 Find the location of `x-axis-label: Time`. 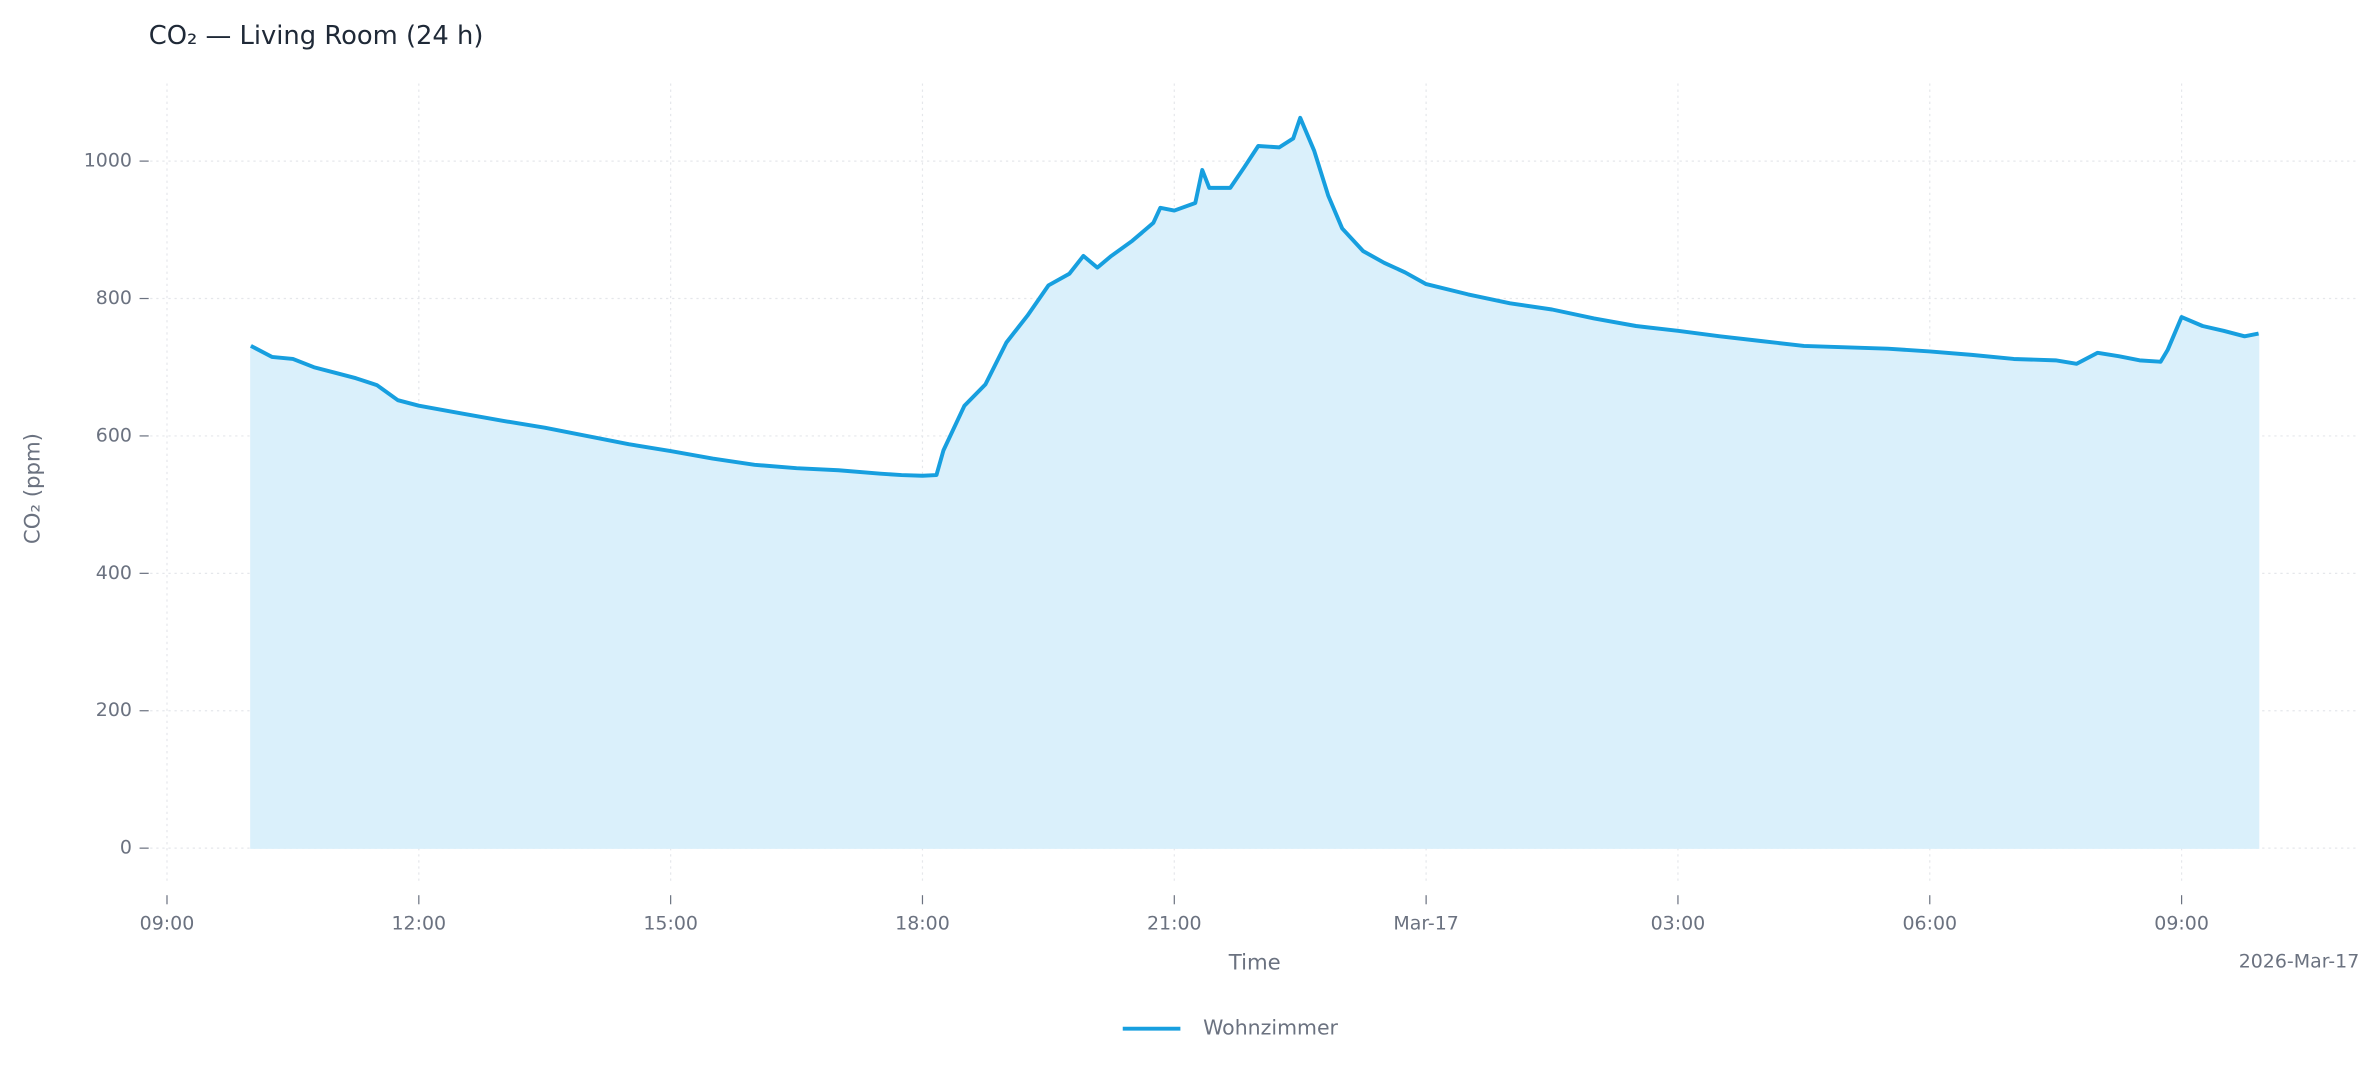

x-axis-label: Time is located at coordinates (1254, 962).